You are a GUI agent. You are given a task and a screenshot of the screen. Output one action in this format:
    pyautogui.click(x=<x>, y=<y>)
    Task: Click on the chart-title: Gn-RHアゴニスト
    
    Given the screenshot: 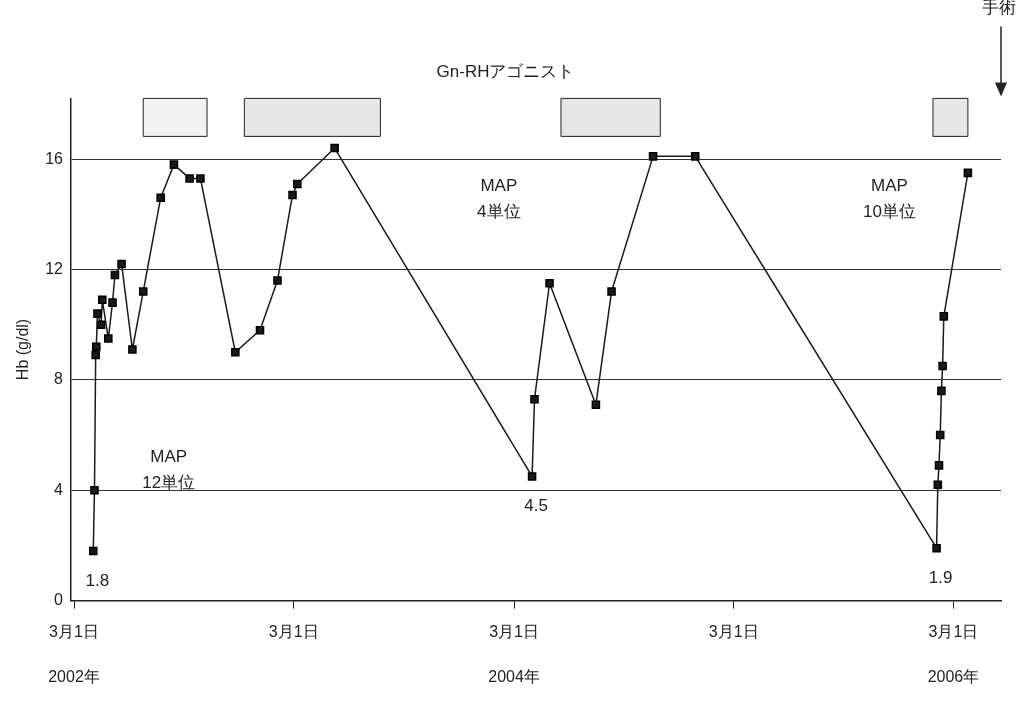 What is the action you would take?
    pyautogui.click(x=505, y=71)
    